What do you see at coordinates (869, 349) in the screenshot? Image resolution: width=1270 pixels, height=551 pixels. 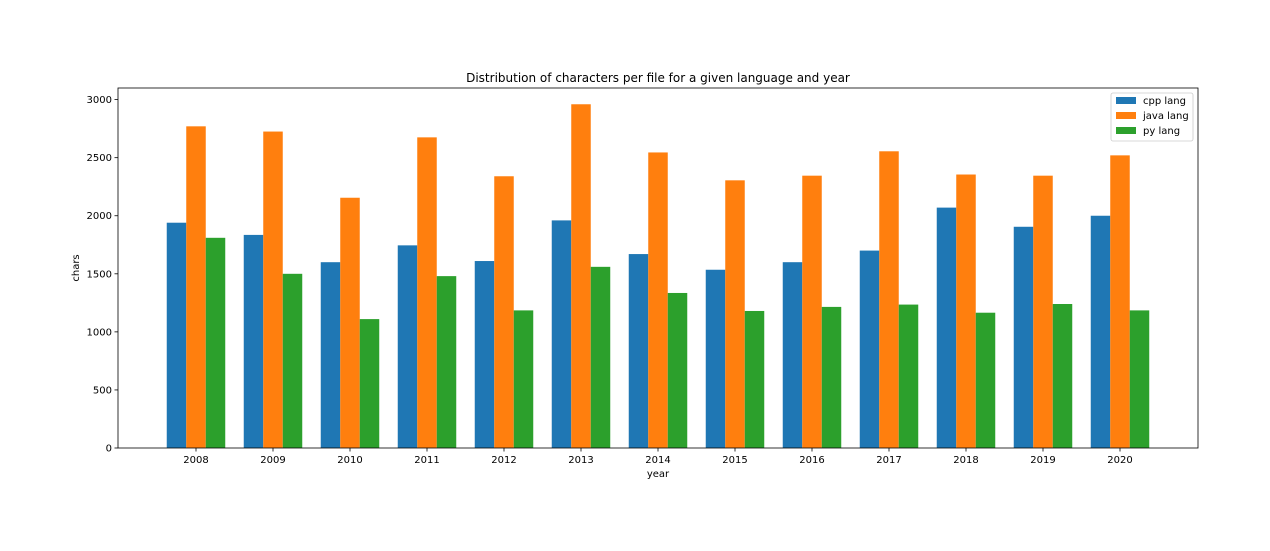 I see `bar-cpp-lang-2017` at bounding box center [869, 349].